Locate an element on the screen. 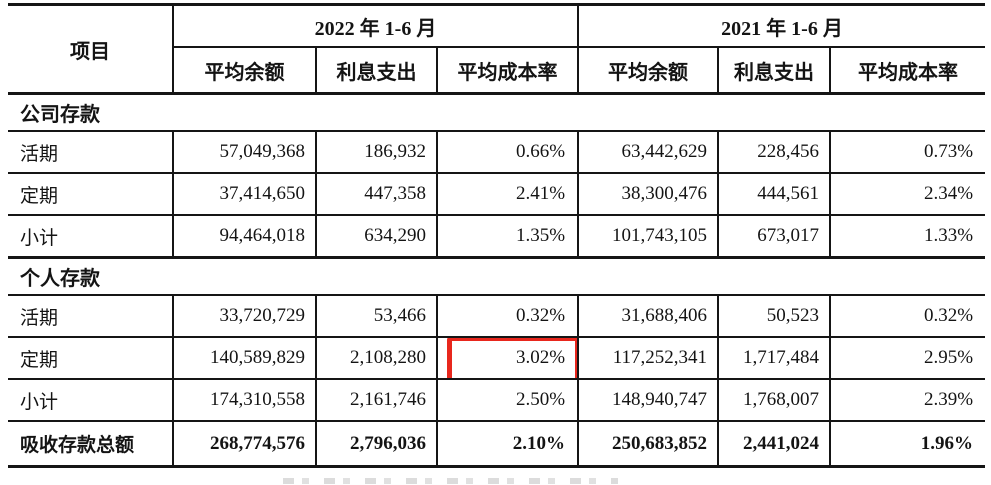 The width and height of the screenshot is (991, 485). section-label: 个人存款 is located at coordinates (497, 276).